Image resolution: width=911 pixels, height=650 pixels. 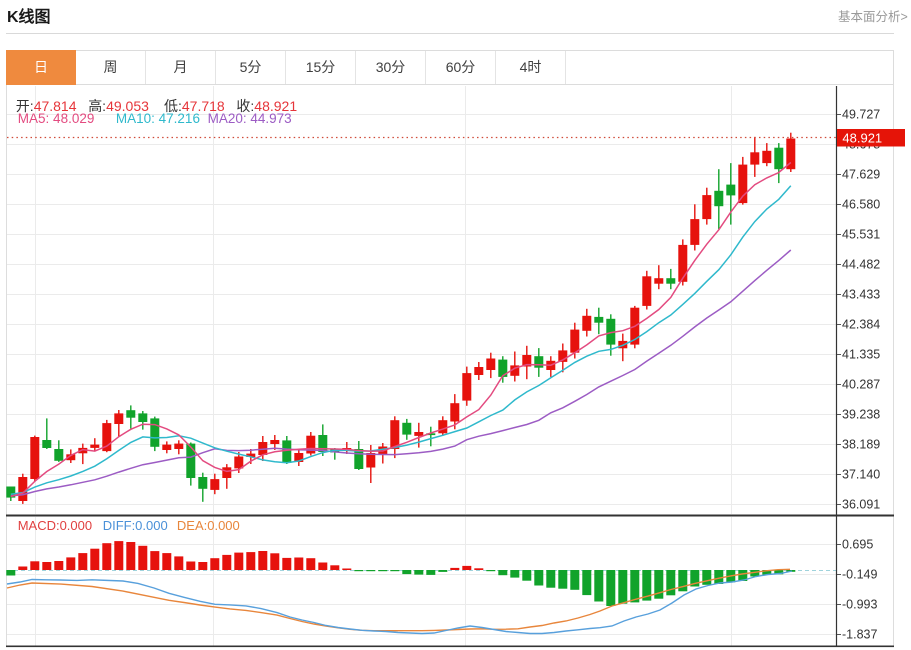 I want to click on svg-text: 37.140, so click(x=861, y=475).